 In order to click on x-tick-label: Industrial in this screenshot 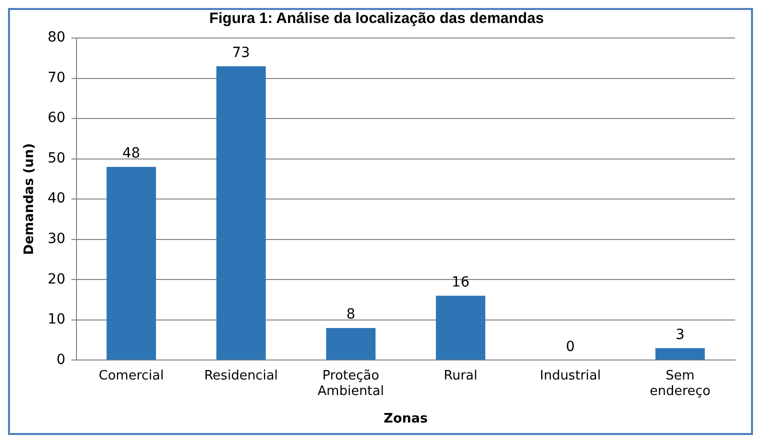, I will do `click(570, 376)`.